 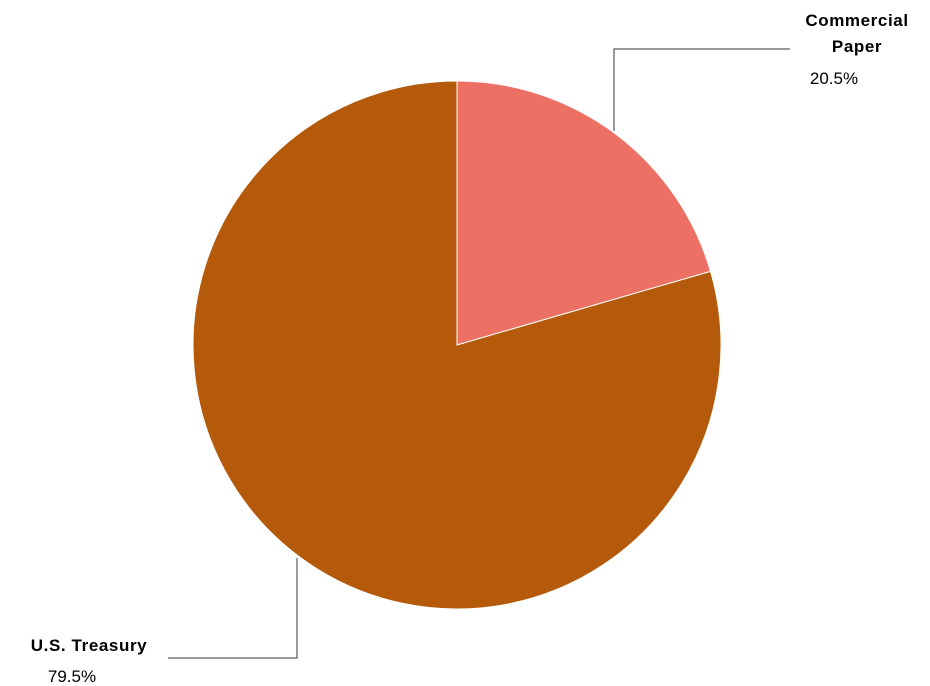 What do you see at coordinates (834, 78) in the screenshot?
I see `slice-value-commercial-paper: 20.5%` at bounding box center [834, 78].